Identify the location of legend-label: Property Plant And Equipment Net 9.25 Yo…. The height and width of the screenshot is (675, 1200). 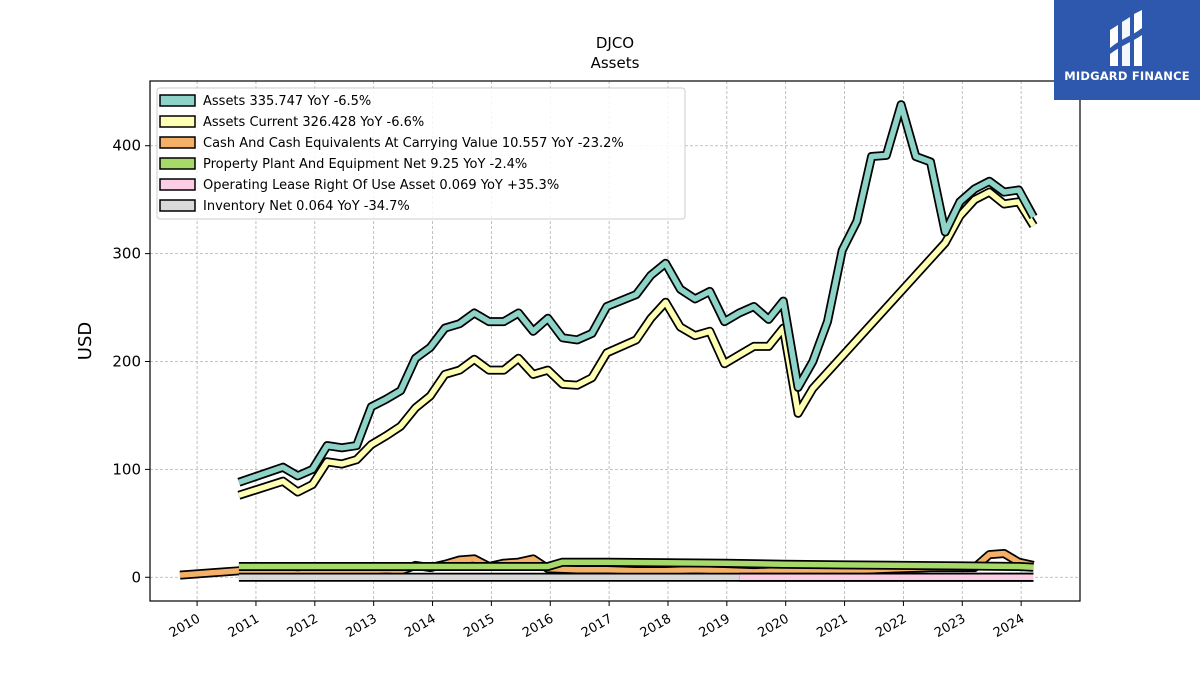
(365, 164).